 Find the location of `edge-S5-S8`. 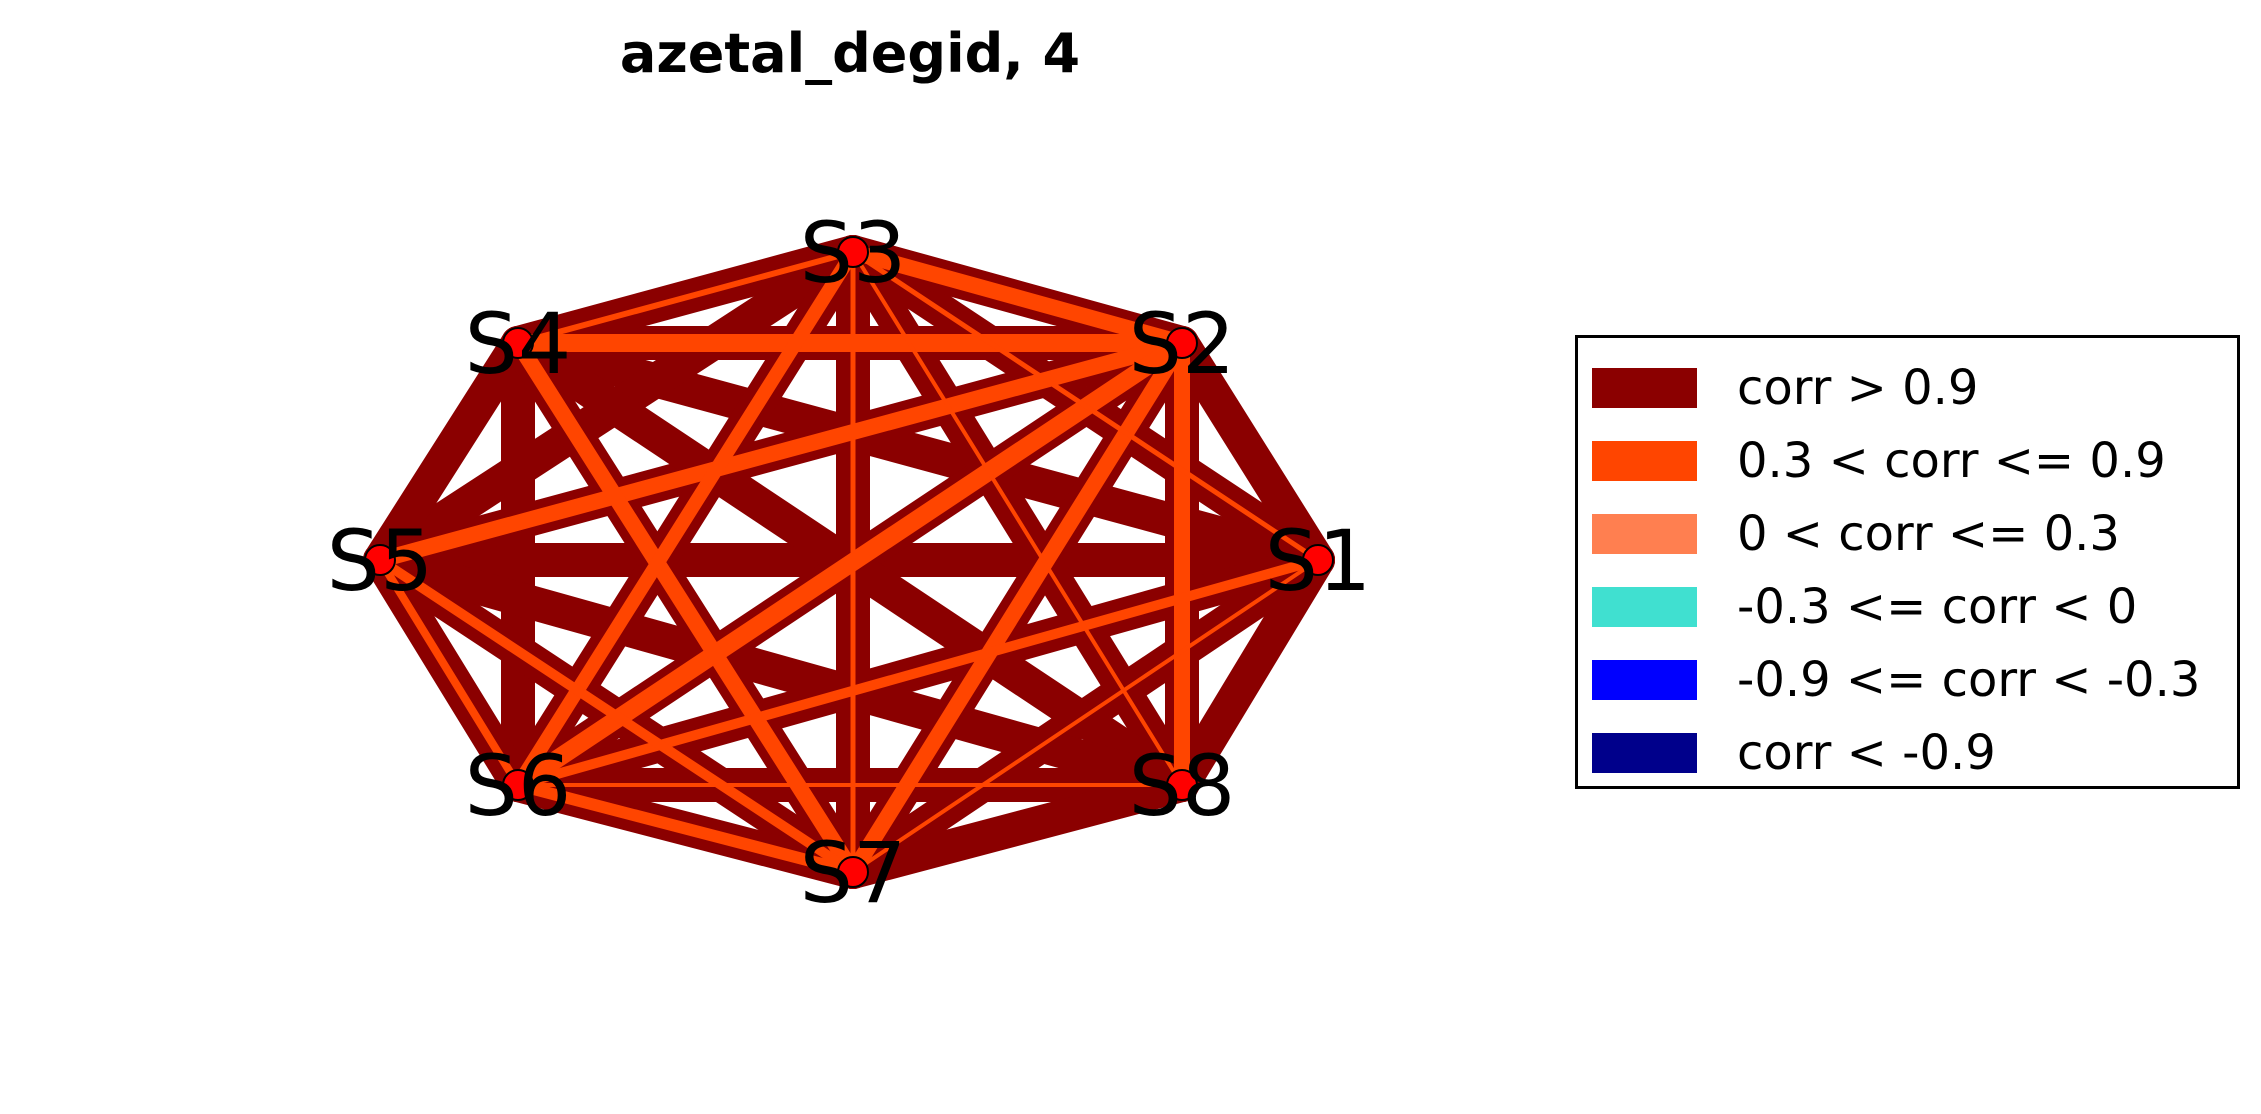

edge-S5-S8 is located at coordinates (781, 672).